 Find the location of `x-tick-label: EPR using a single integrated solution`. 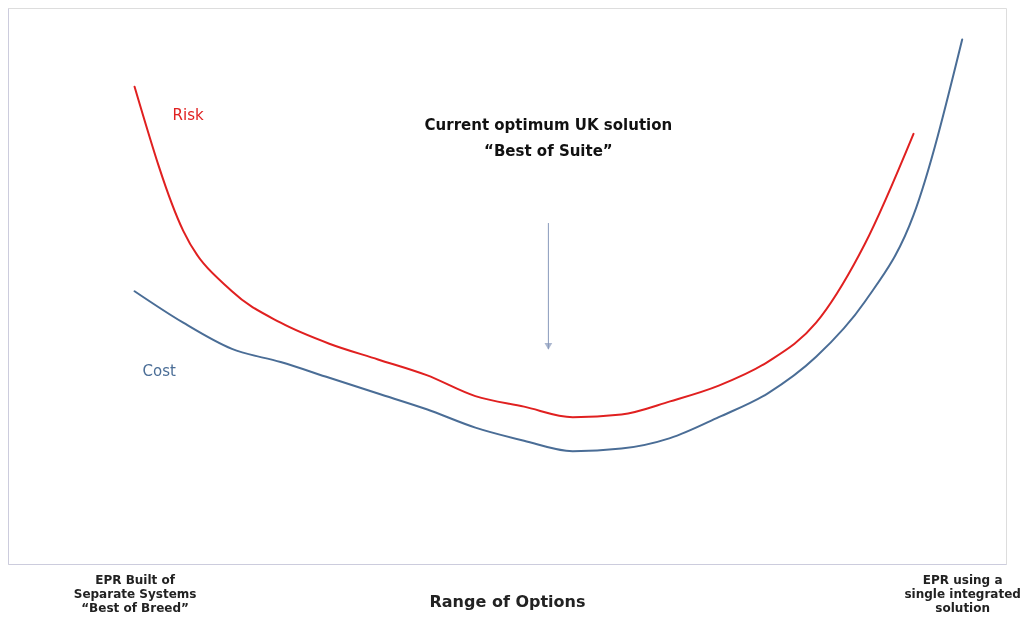

x-tick-label: EPR using a single integrated solution is located at coordinates (962, 593).